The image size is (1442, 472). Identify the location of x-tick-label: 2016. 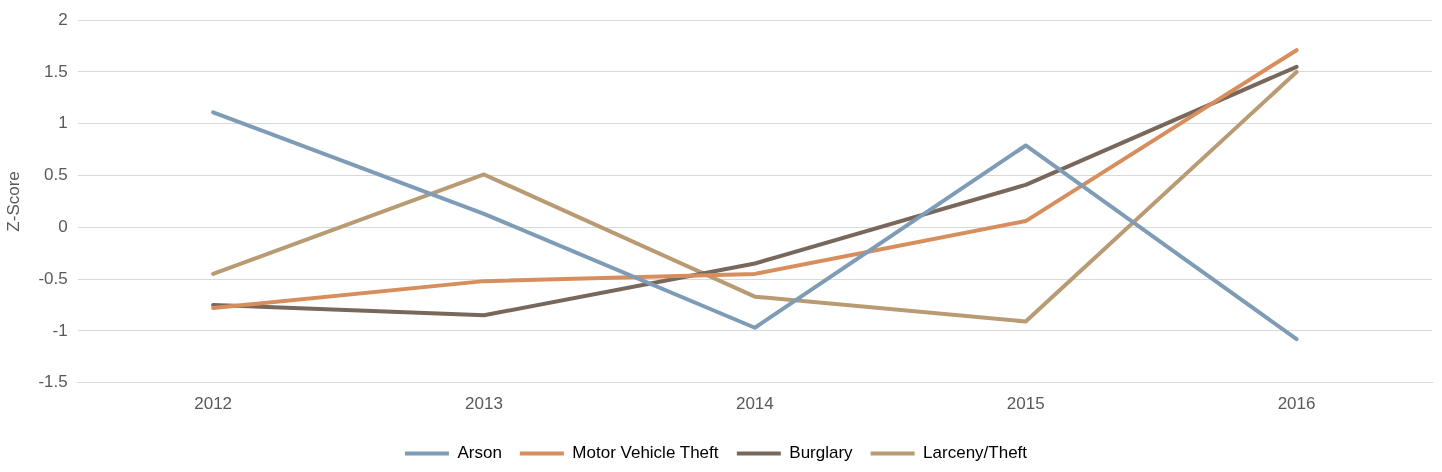
(1296, 404).